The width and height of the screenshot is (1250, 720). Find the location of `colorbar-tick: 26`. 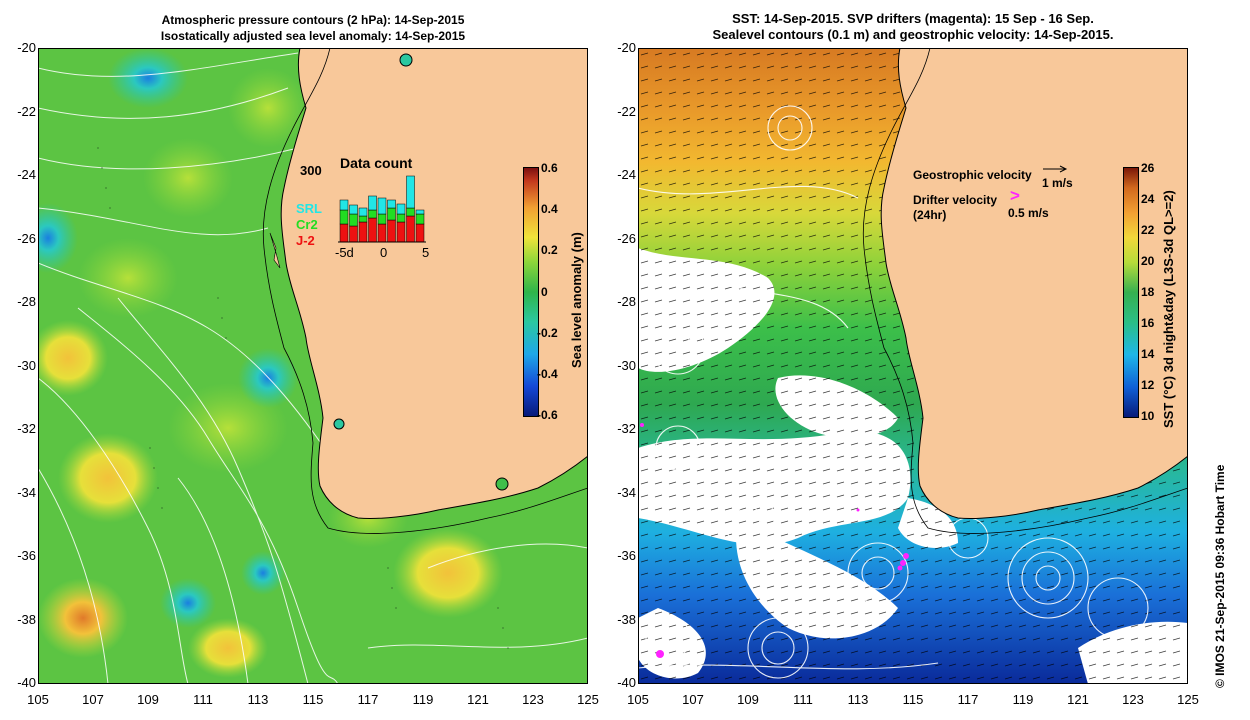

colorbar-tick: 26 is located at coordinates (1148, 168).